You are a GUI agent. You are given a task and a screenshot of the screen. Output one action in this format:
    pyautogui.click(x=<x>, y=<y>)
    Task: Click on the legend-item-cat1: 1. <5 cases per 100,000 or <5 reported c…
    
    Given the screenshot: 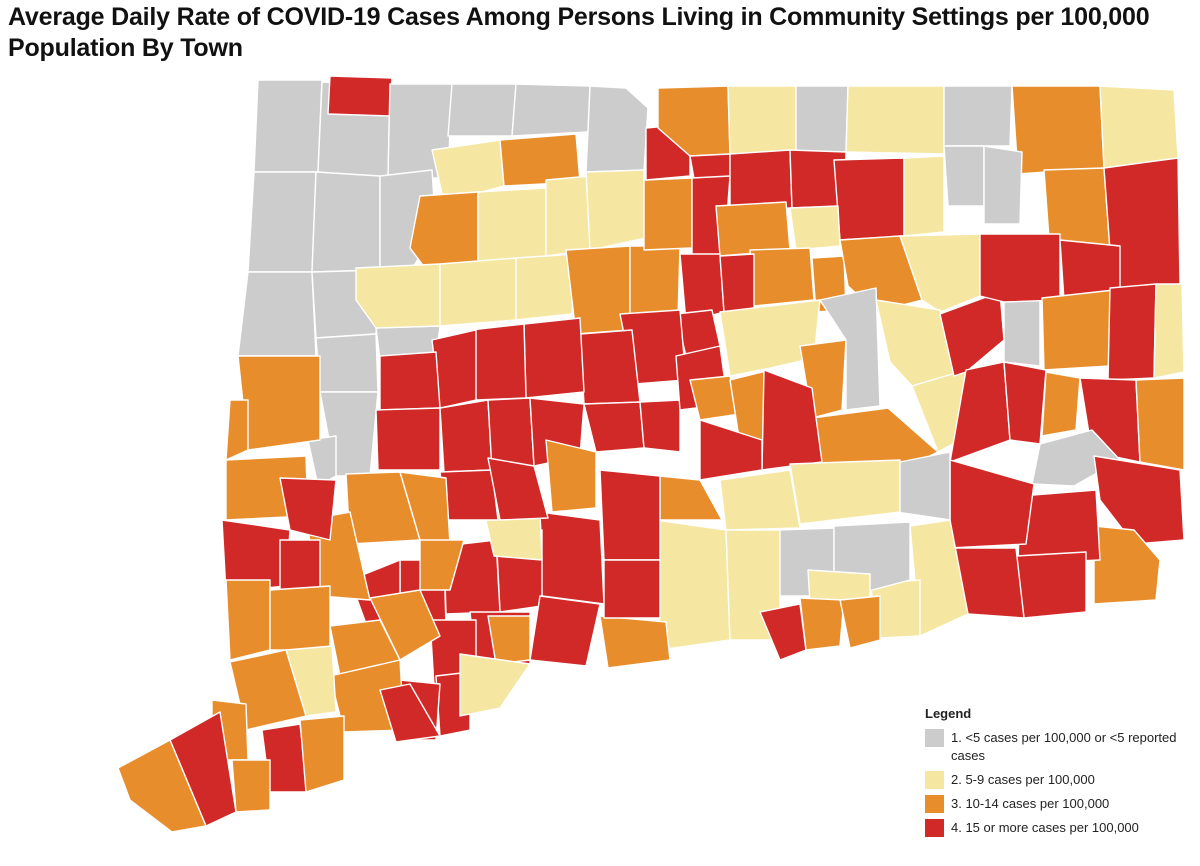 What is the action you would take?
    pyautogui.click(x=1055, y=747)
    